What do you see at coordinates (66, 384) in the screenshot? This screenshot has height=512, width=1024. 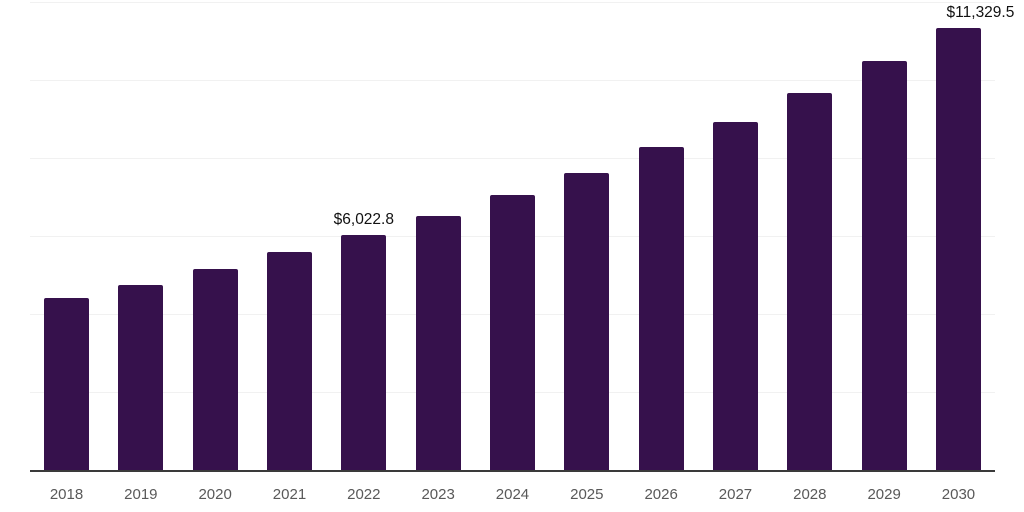 I see `bar-2018` at bounding box center [66, 384].